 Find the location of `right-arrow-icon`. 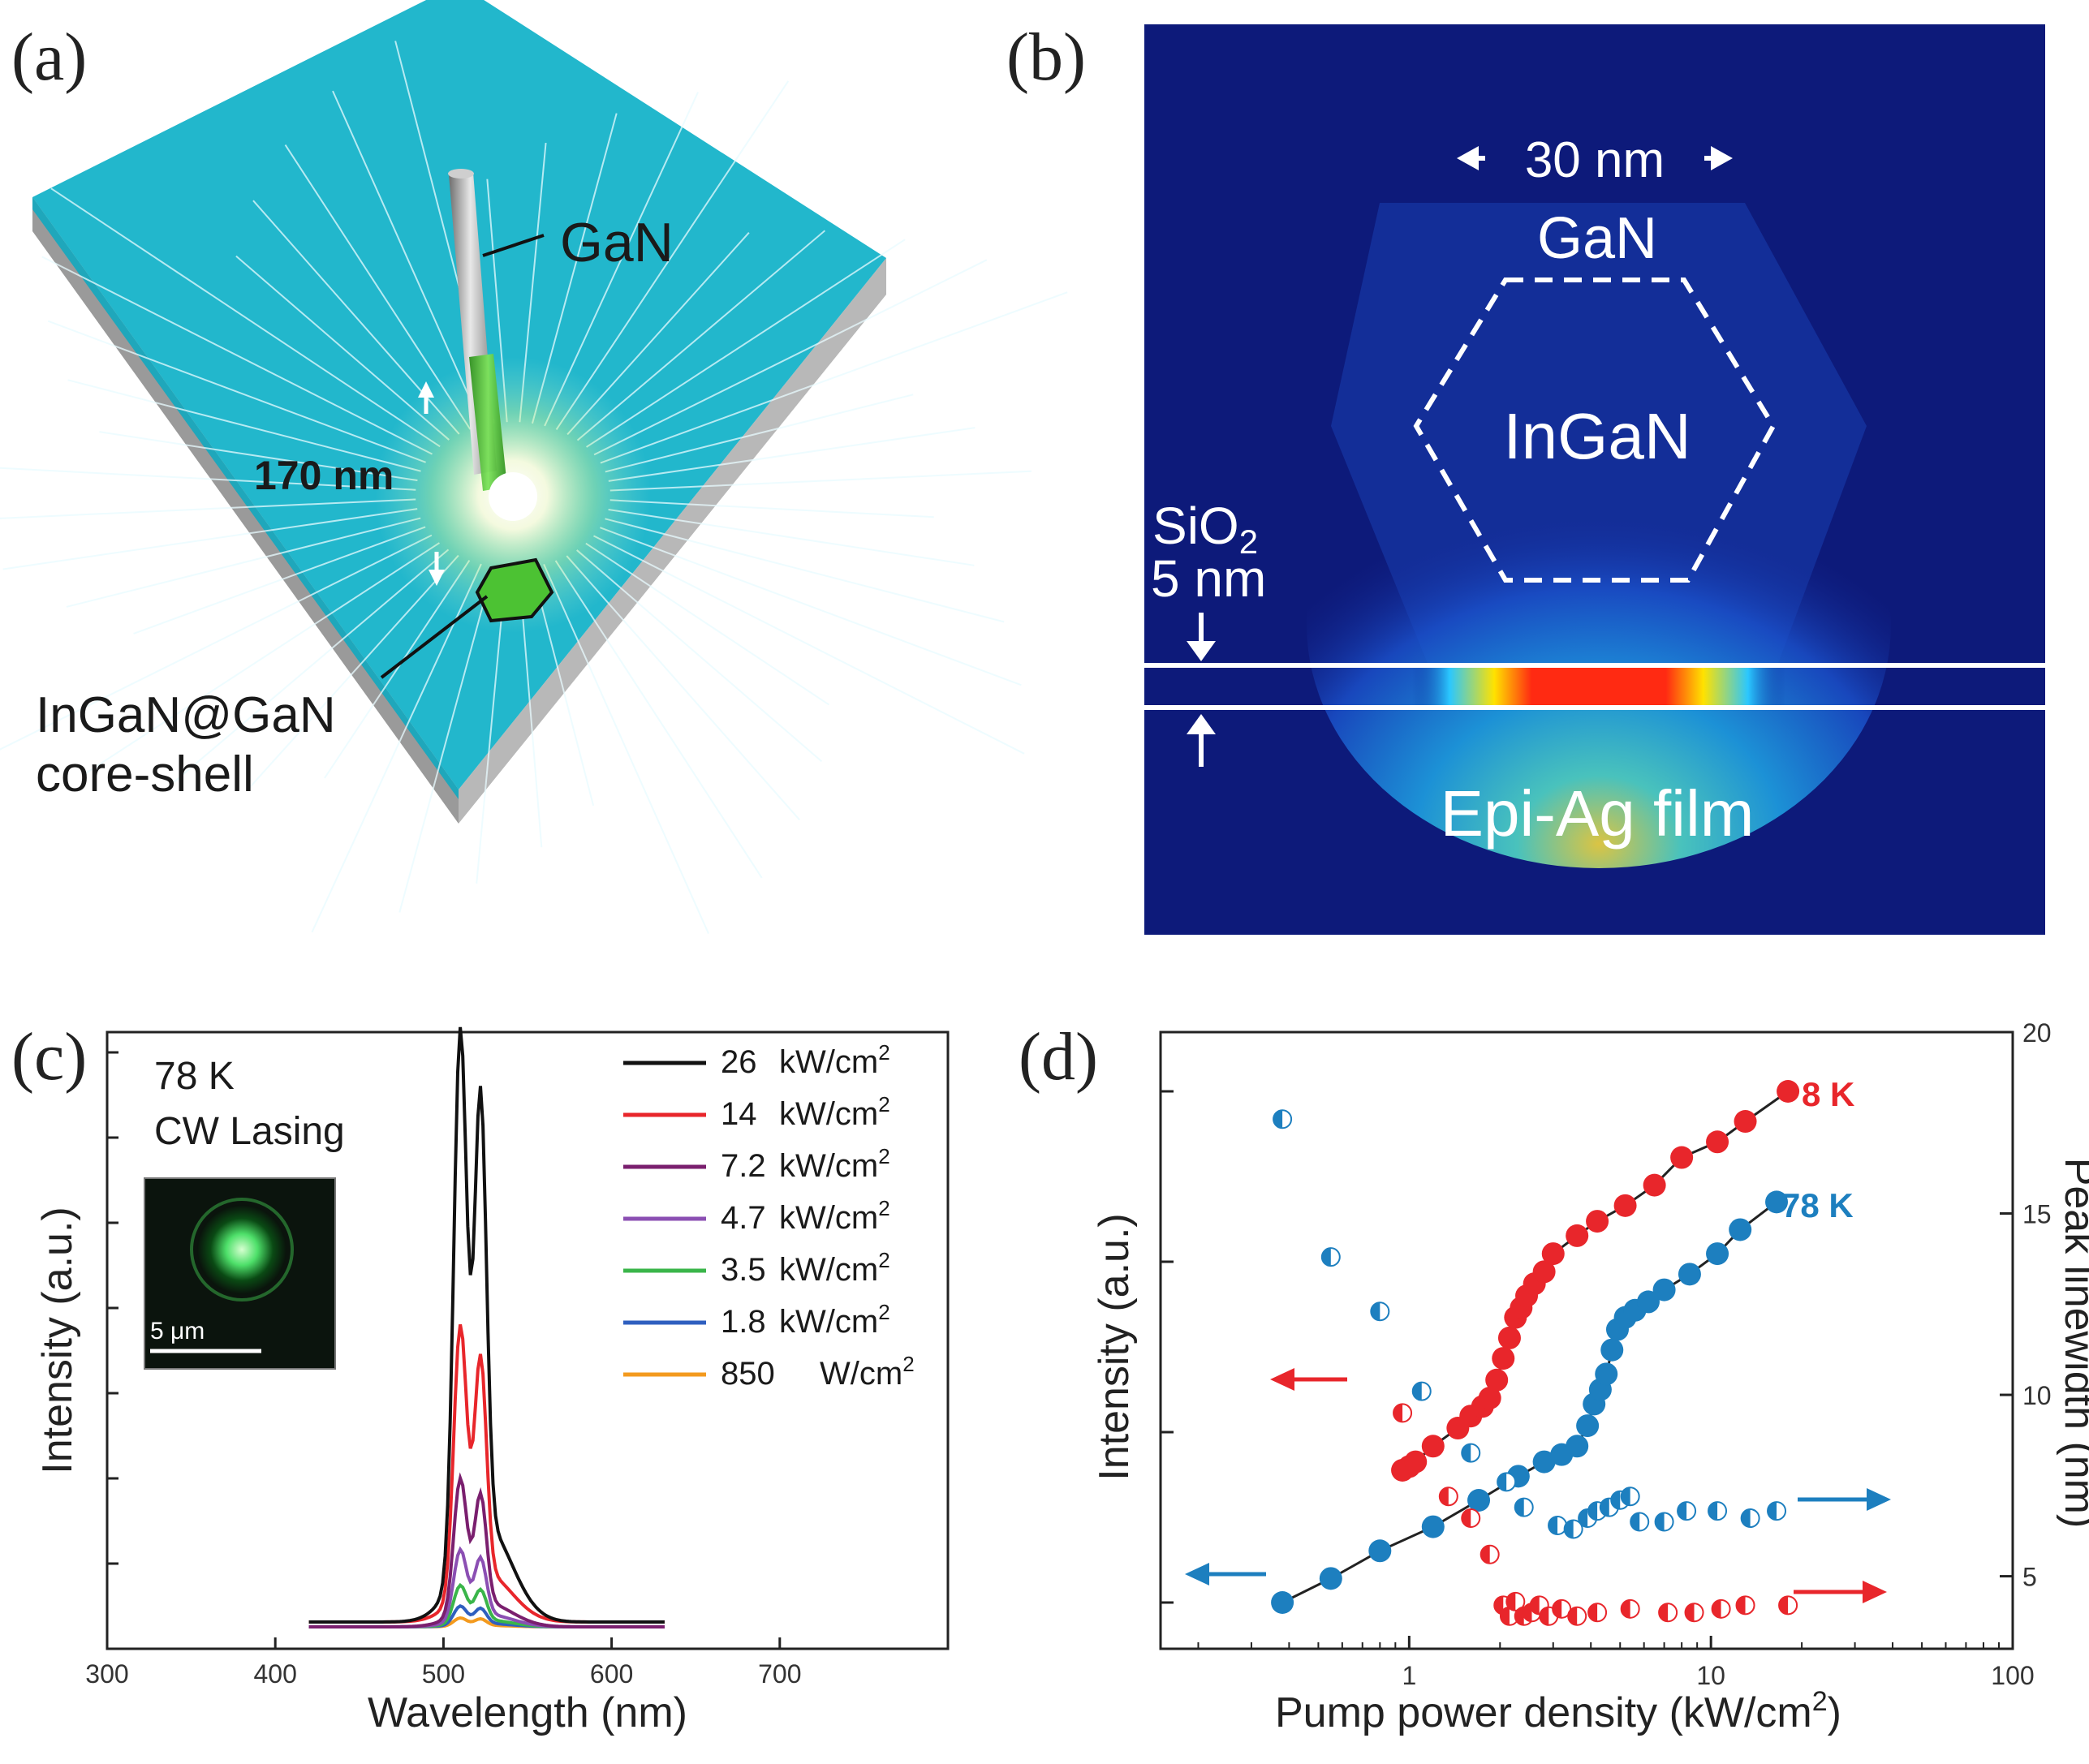

right-arrow-icon is located at coordinates (1722, 158).